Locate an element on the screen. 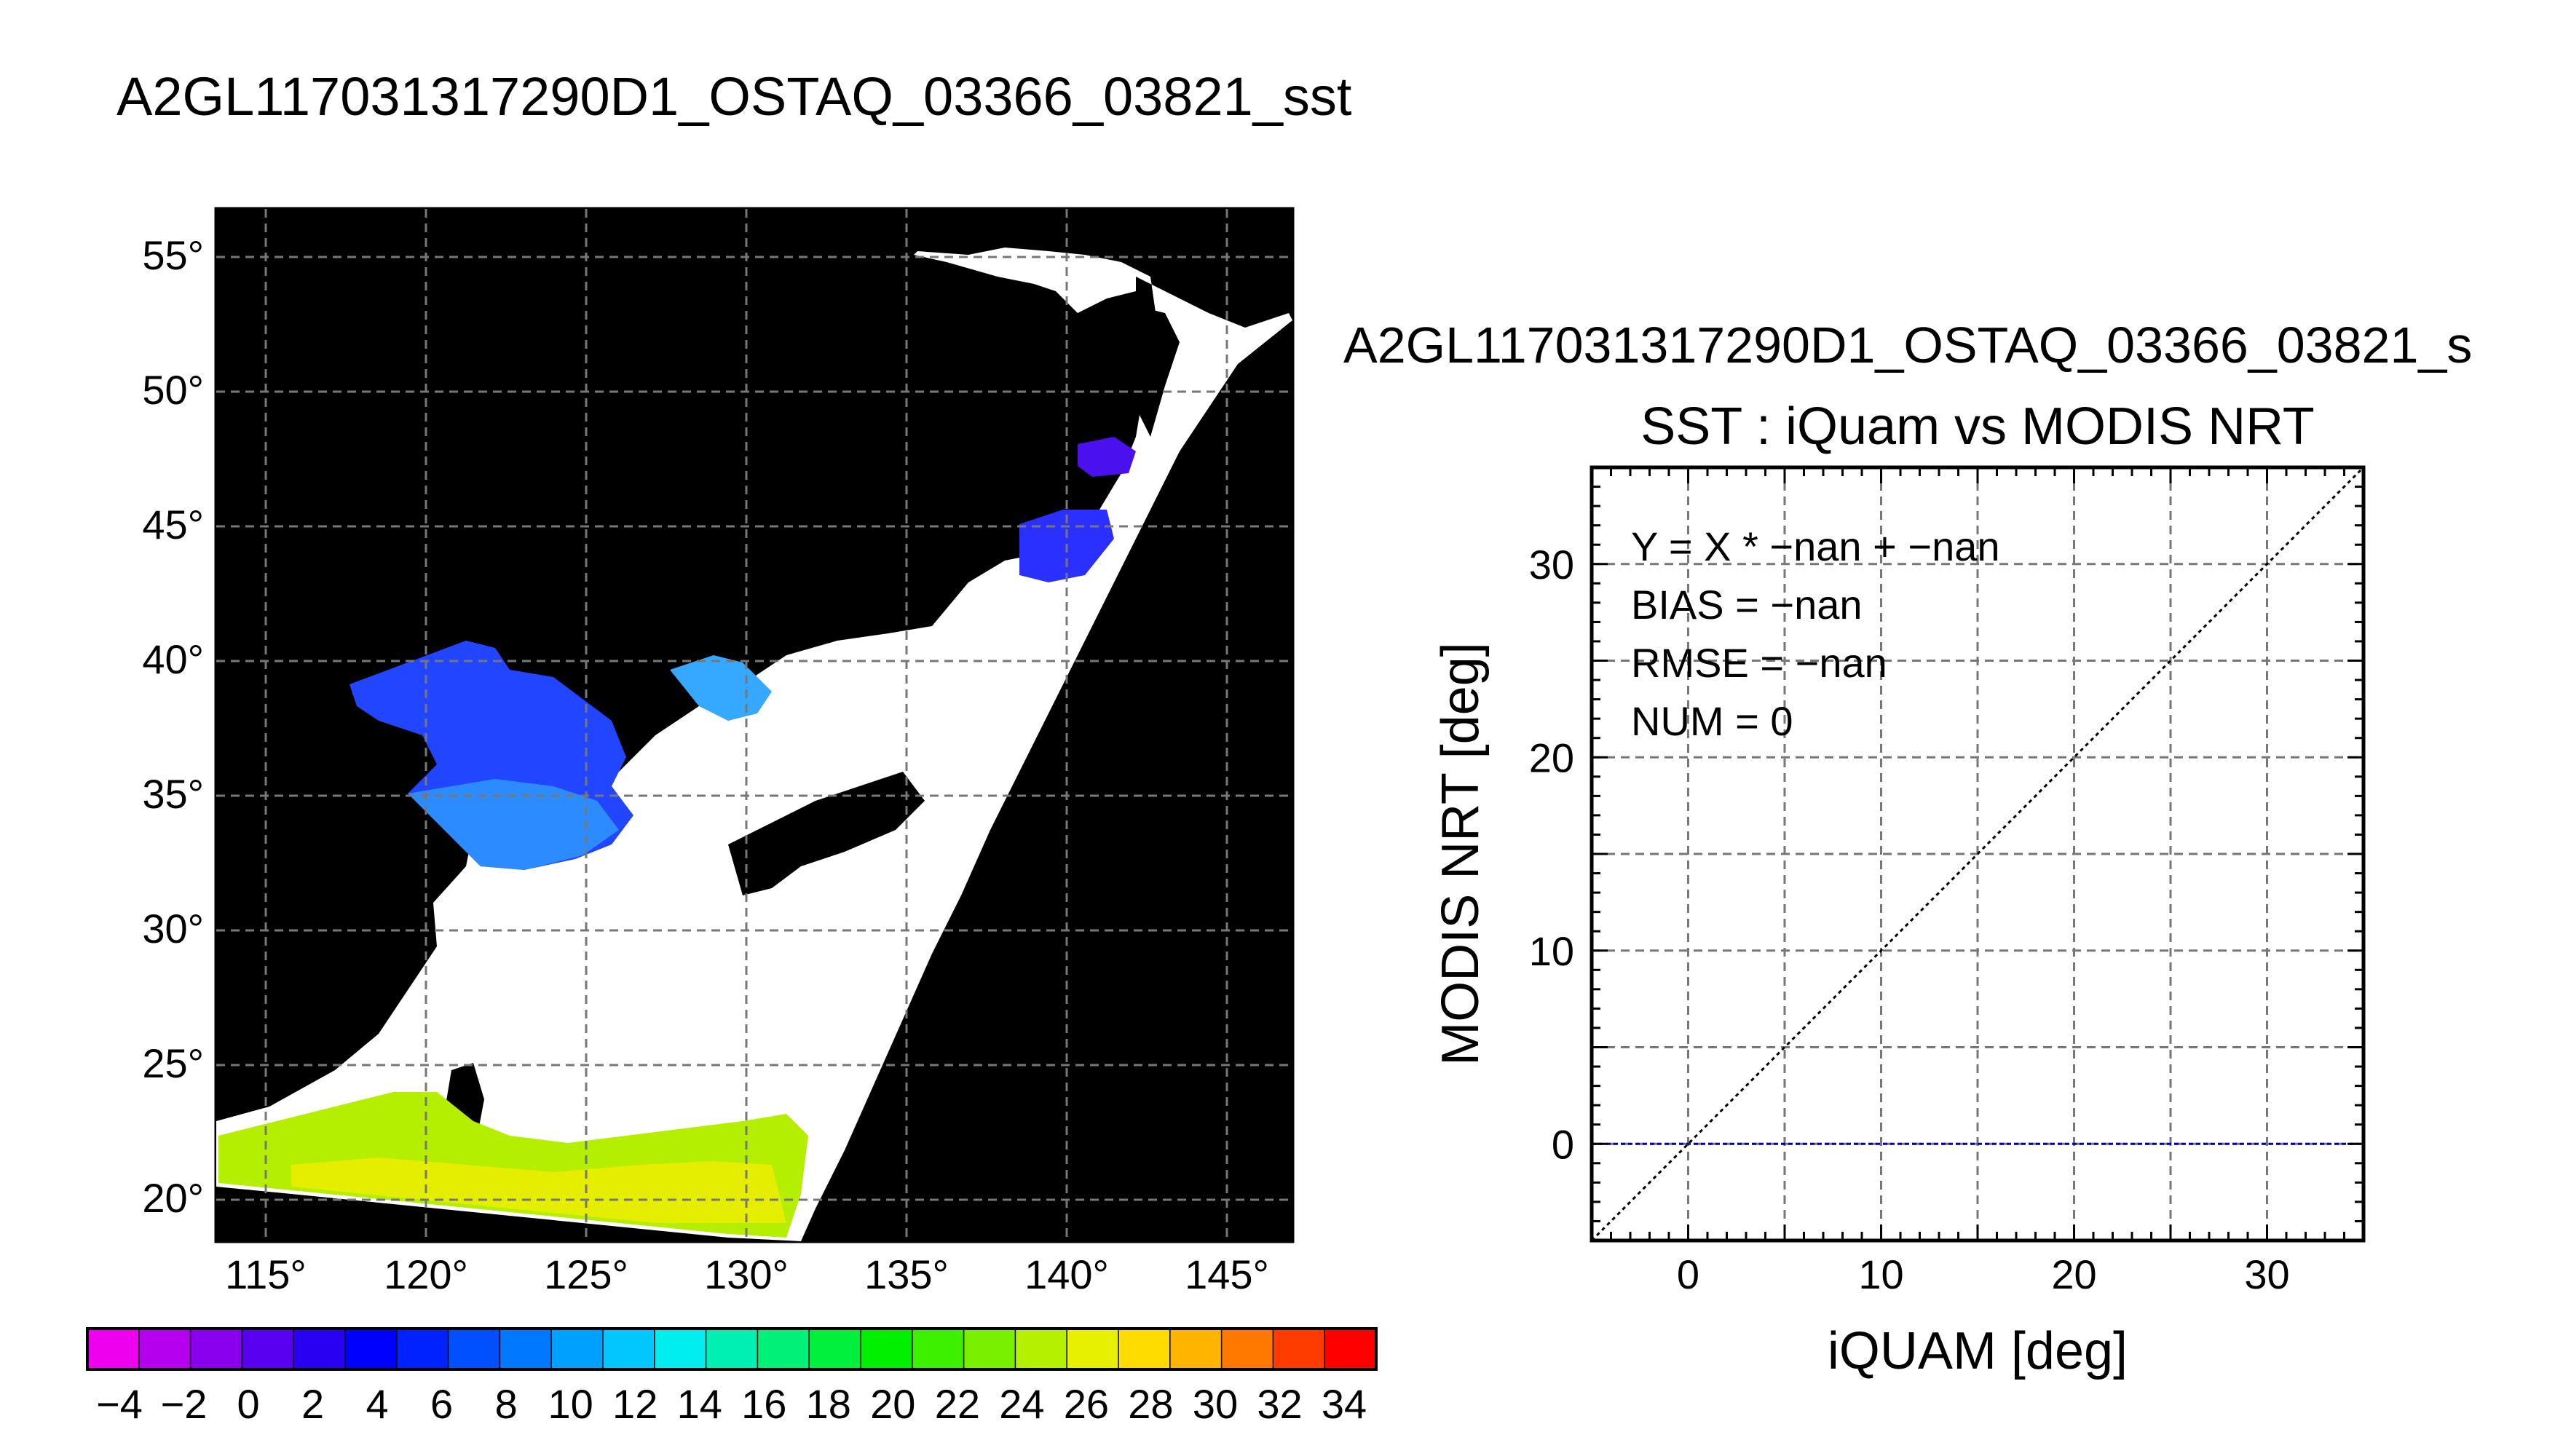 The height and width of the screenshot is (1456, 2555). lon-tick-label: 130° is located at coordinates (746, 1274).